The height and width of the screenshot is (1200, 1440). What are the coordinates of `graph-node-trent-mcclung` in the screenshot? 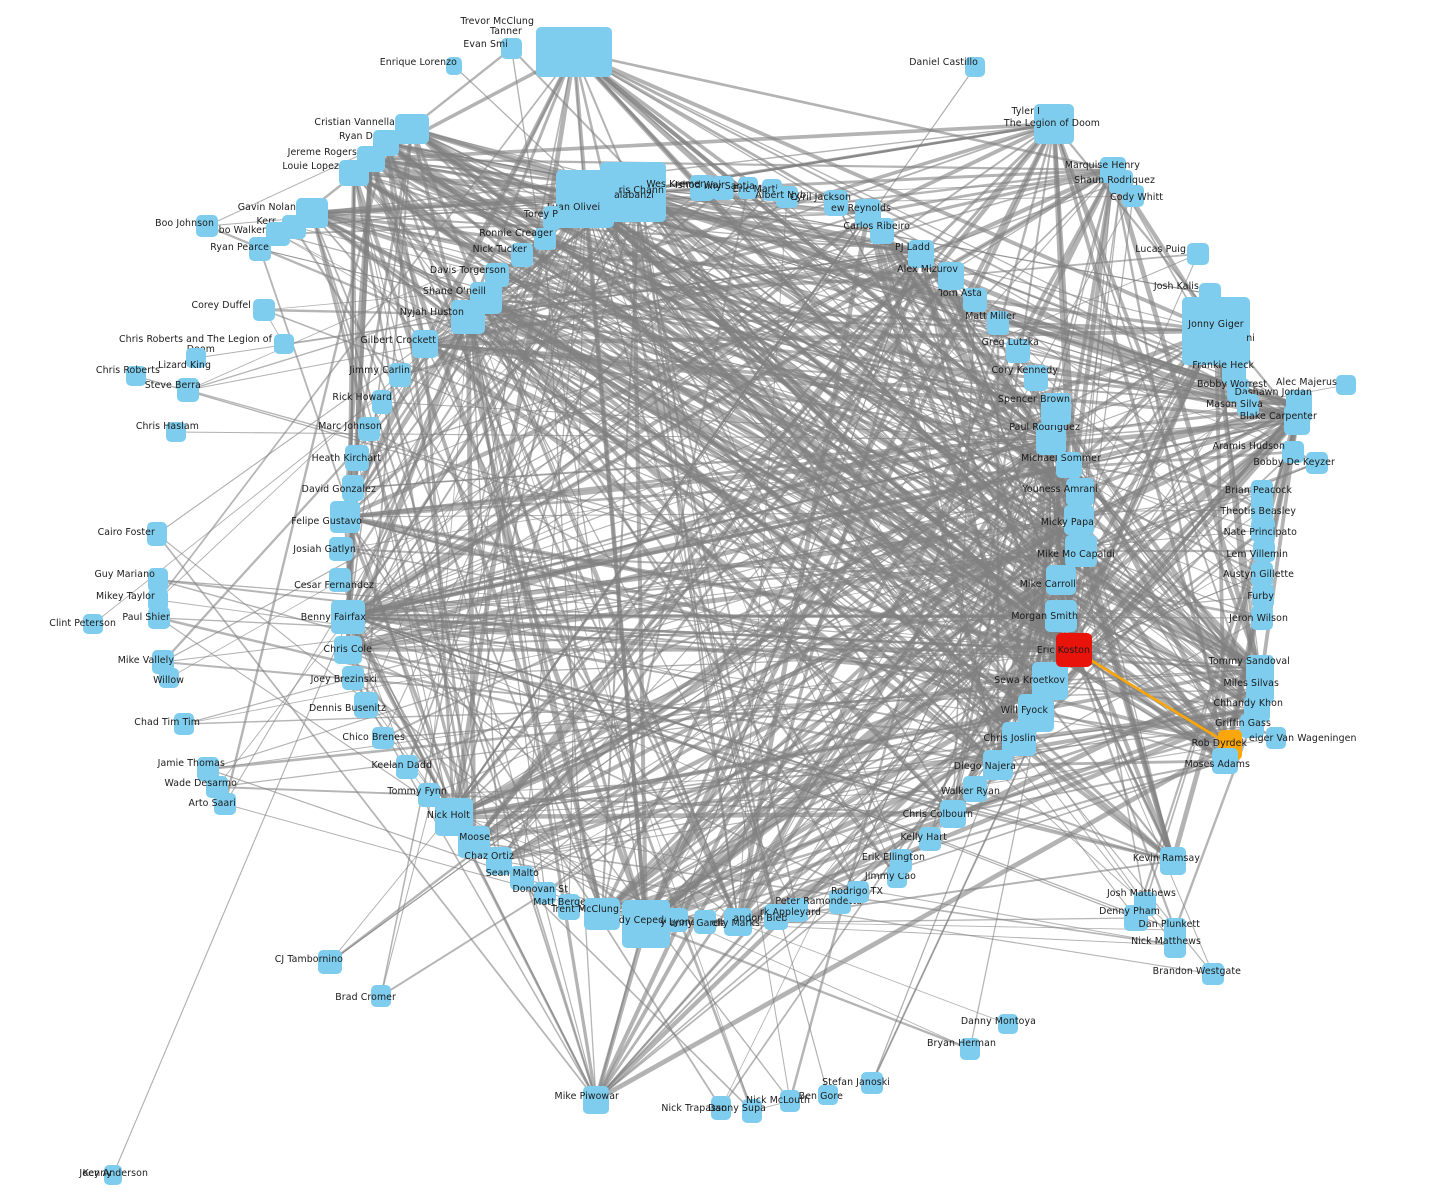 It's located at (602, 914).